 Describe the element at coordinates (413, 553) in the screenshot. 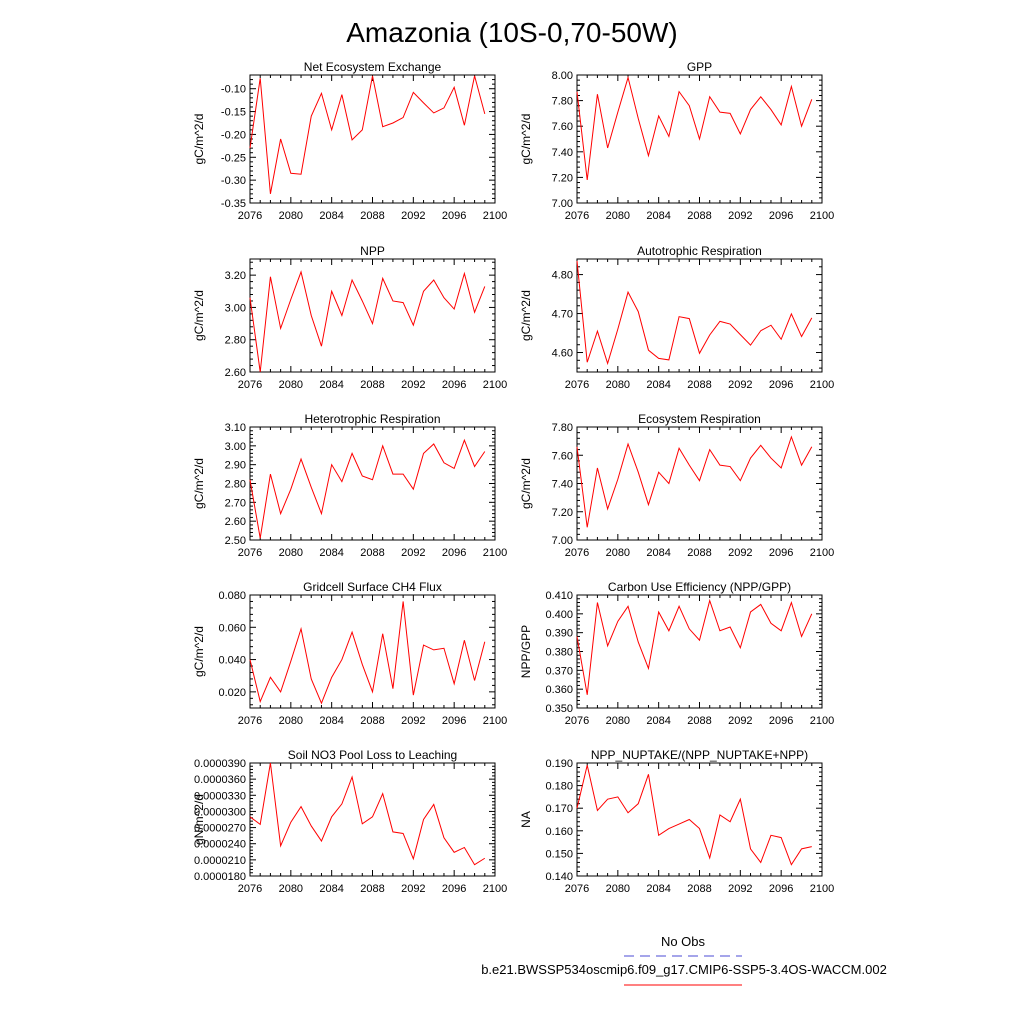

I see `panel-5-xtick-label: 2092` at that location.